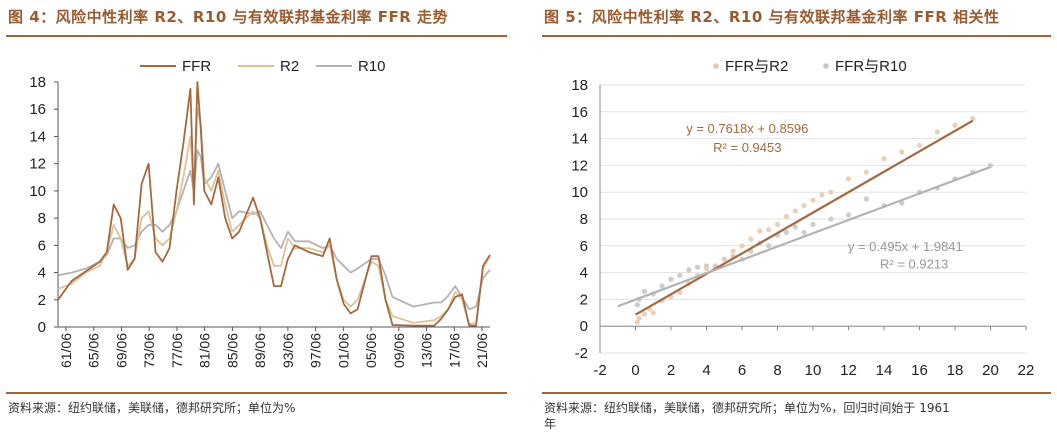  I want to click on x-tick-label: 22, so click(1026, 370).